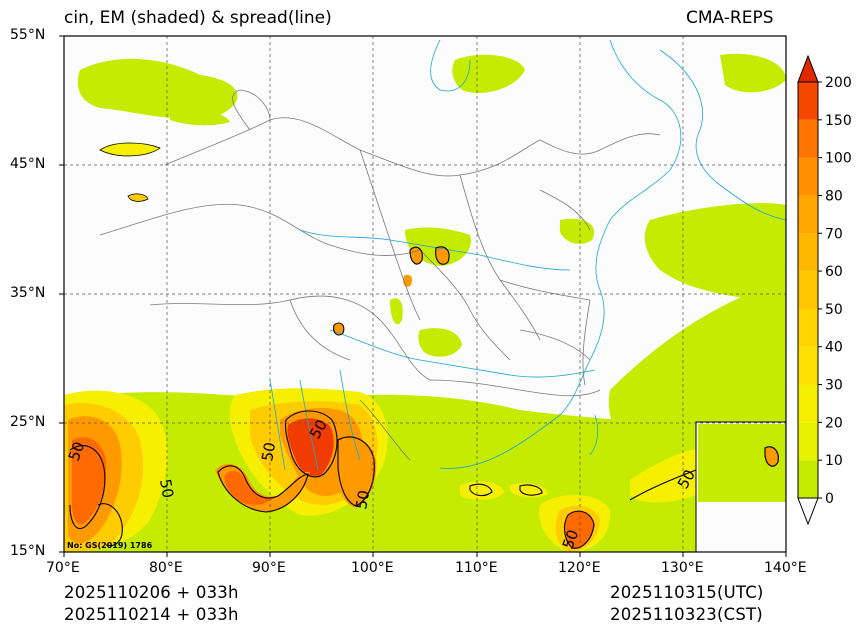  Describe the element at coordinates (269, 568) in the screenshot. I see `lon-label: 90°E` at that location.